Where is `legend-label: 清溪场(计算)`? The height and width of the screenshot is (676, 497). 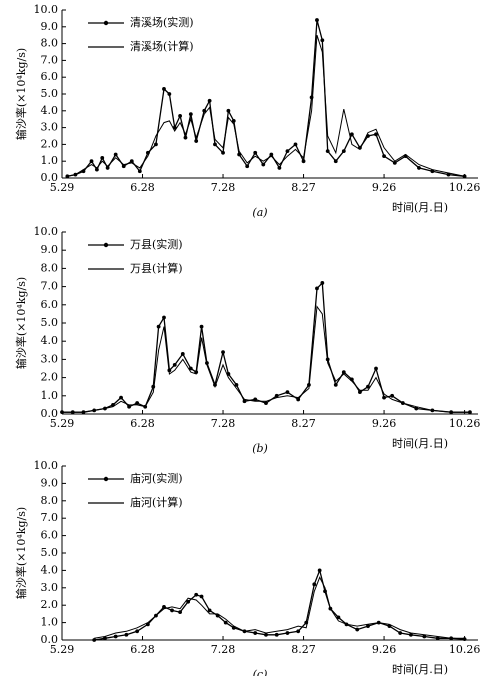 legend-label: 清溪场(计算) is located at coordinates (162, 46).